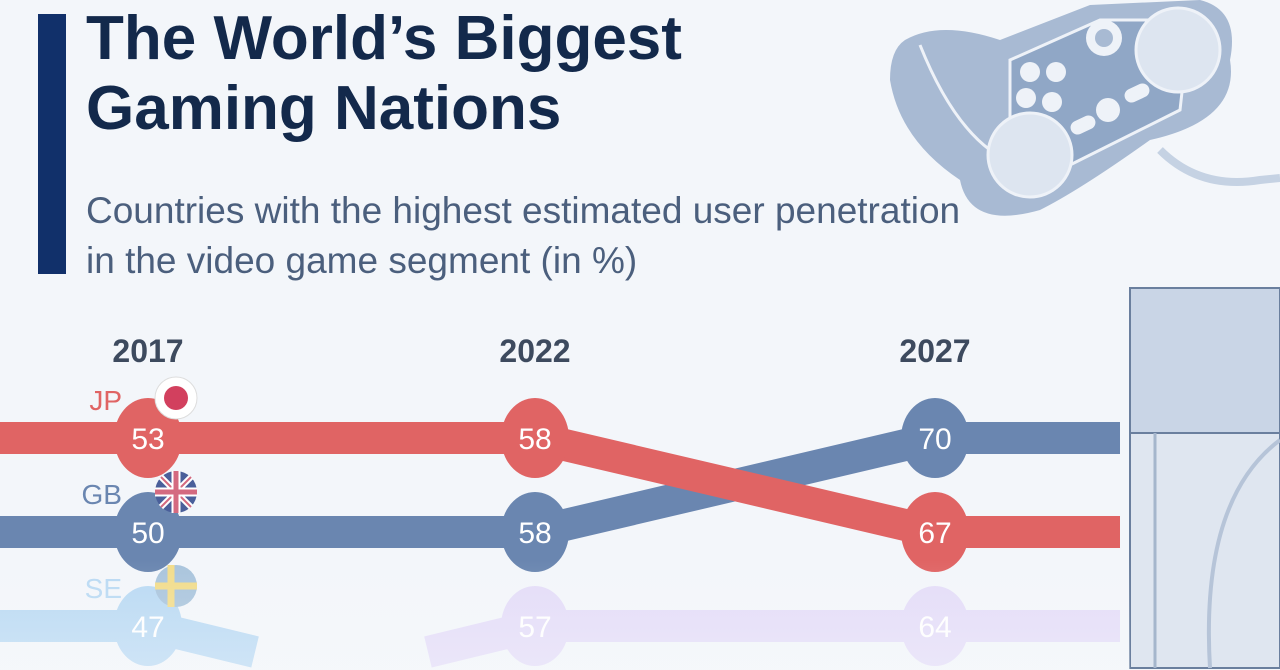  Describe the element at coordinates (103, 588) in the screenshot. I see `country-label: SE` at that location.